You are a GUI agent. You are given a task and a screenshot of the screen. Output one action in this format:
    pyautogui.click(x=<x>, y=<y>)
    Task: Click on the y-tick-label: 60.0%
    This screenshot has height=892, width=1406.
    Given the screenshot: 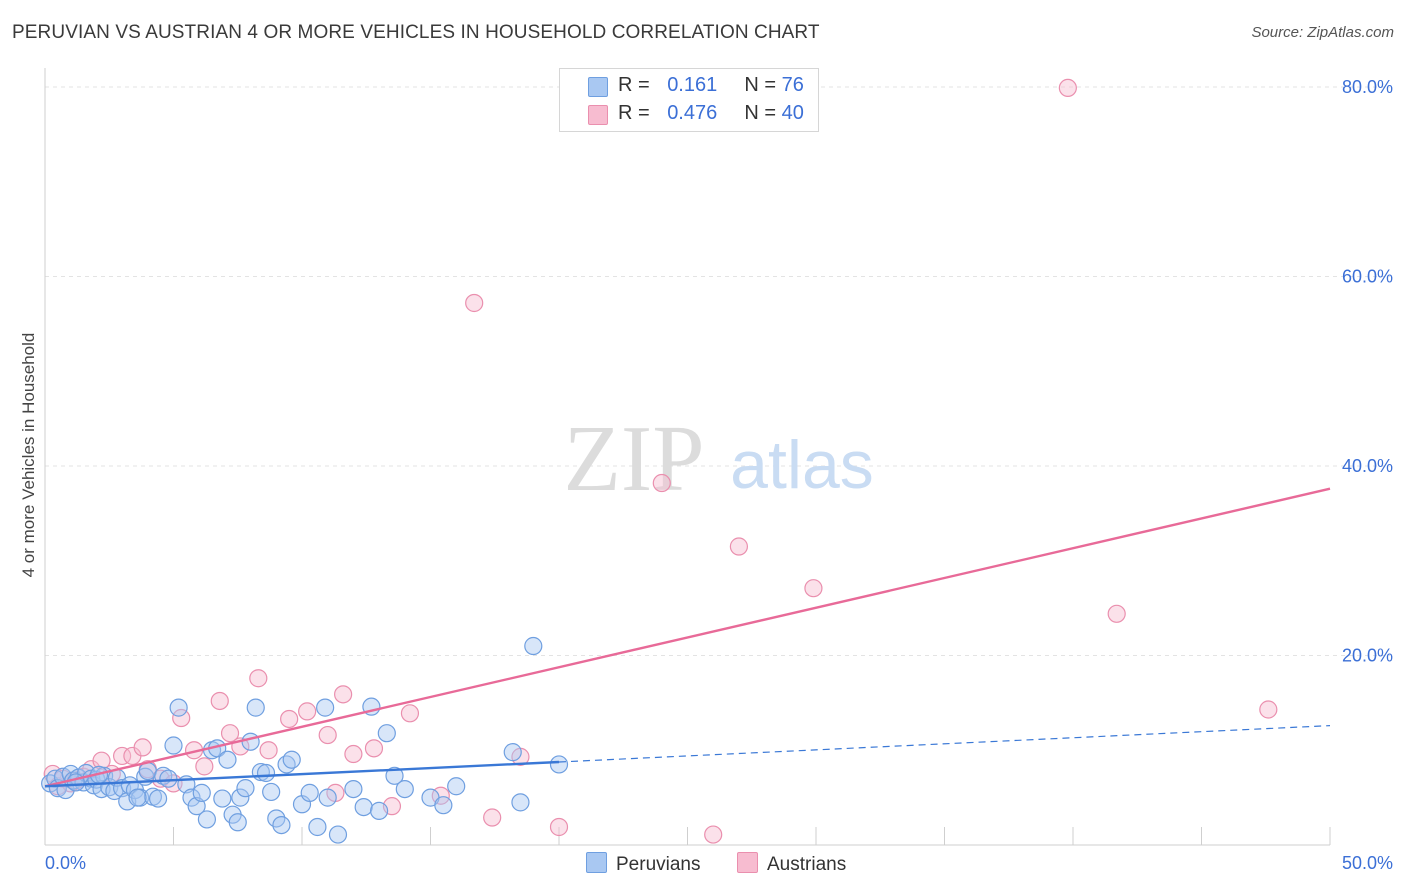 What is the action you would take?
    pyautogui.click(x=1367, y=276)
    